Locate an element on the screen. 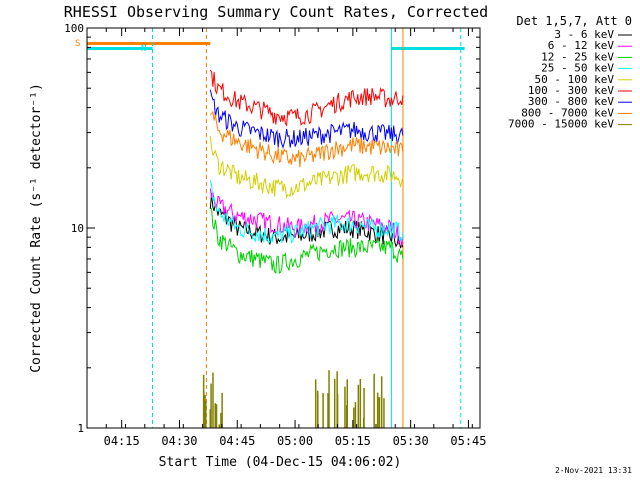 The width and height of the screenshot is (640, 480). legend-entry: 7000 - 15000 keV is located at coordinates (561, 124).